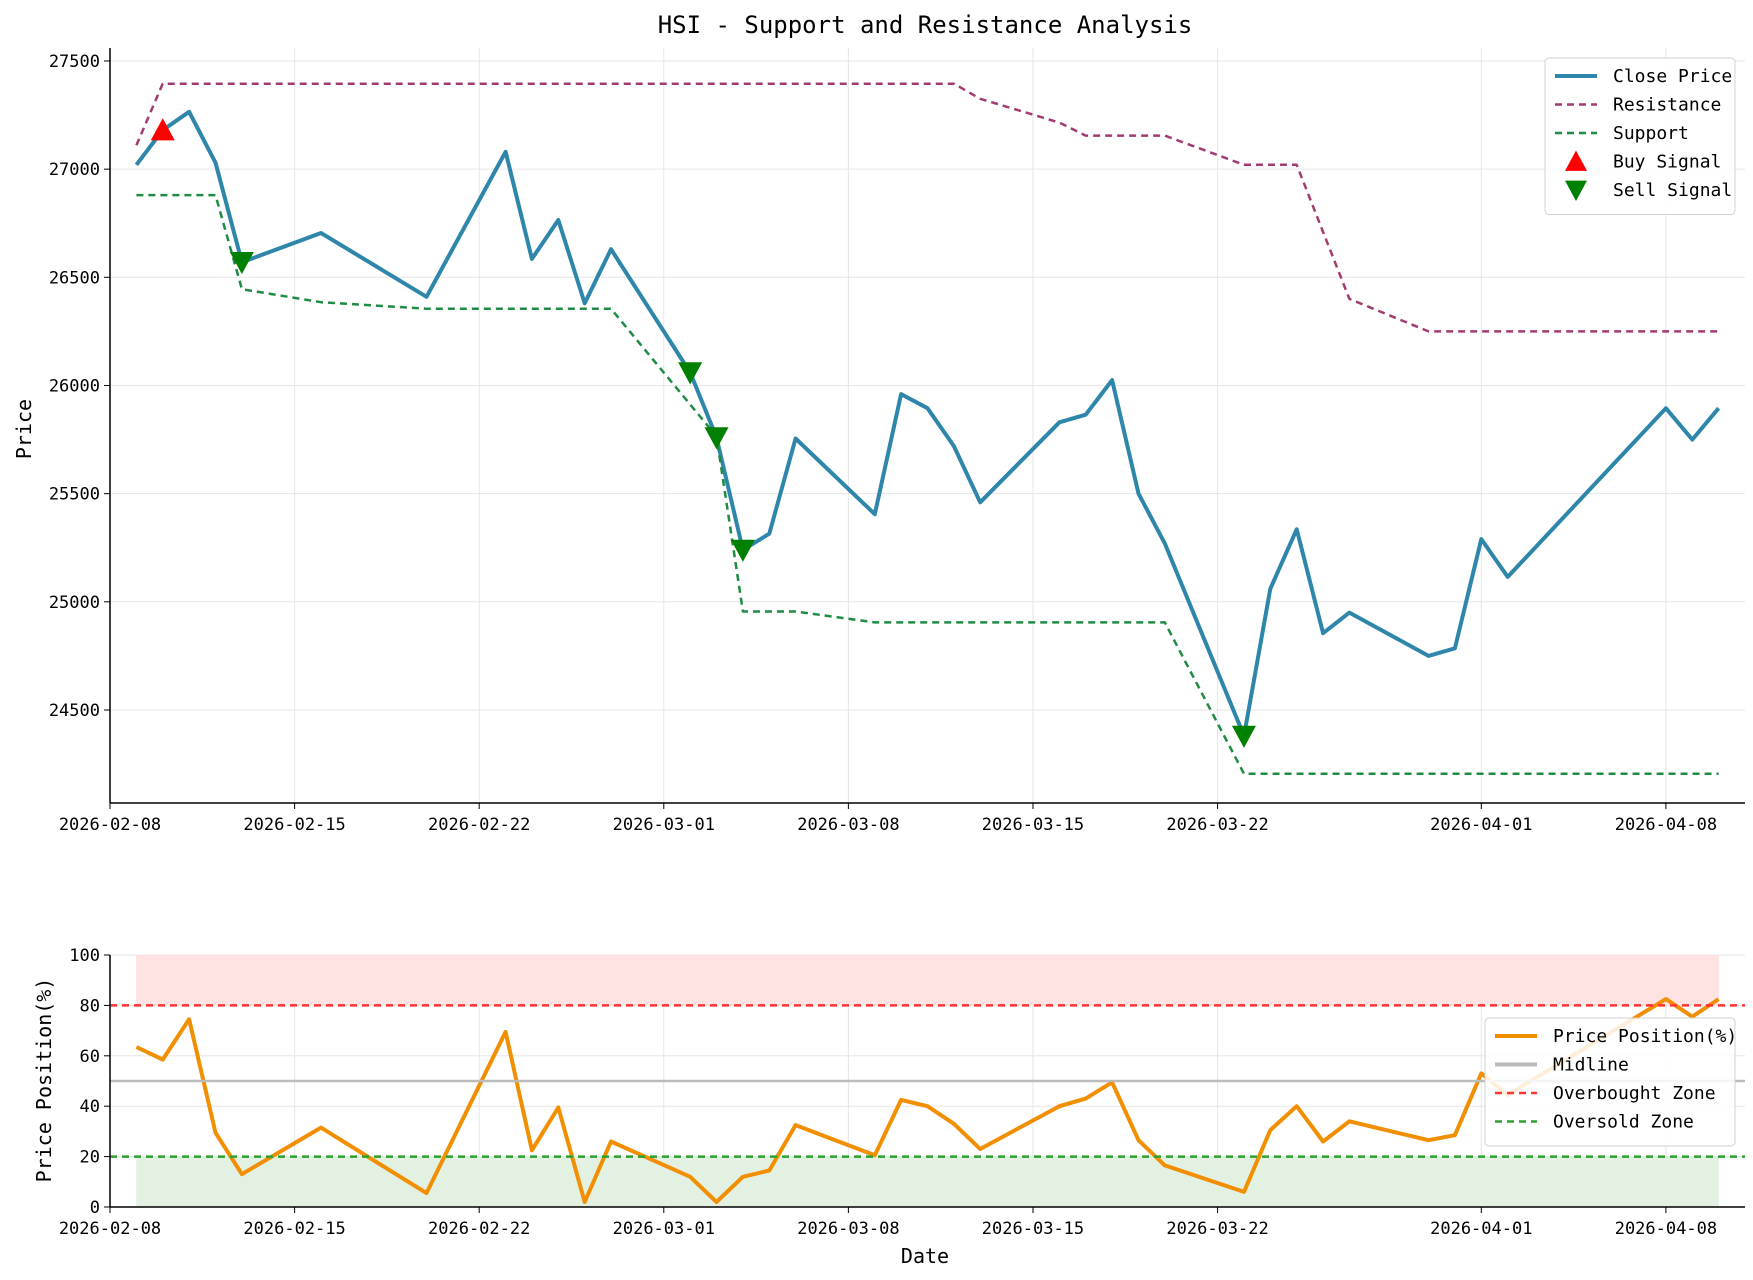 Image resolution: width=1753 pixels, height=1280 pixels. Describe the element at coordinates (74, 386) in the screenshot. I see `y-tick-label: 26000` at that location.